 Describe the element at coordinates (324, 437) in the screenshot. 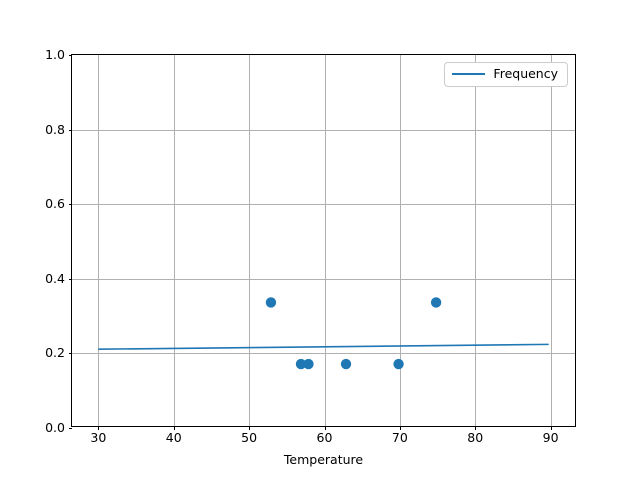

I see `x-tick-label: 60` at that location.